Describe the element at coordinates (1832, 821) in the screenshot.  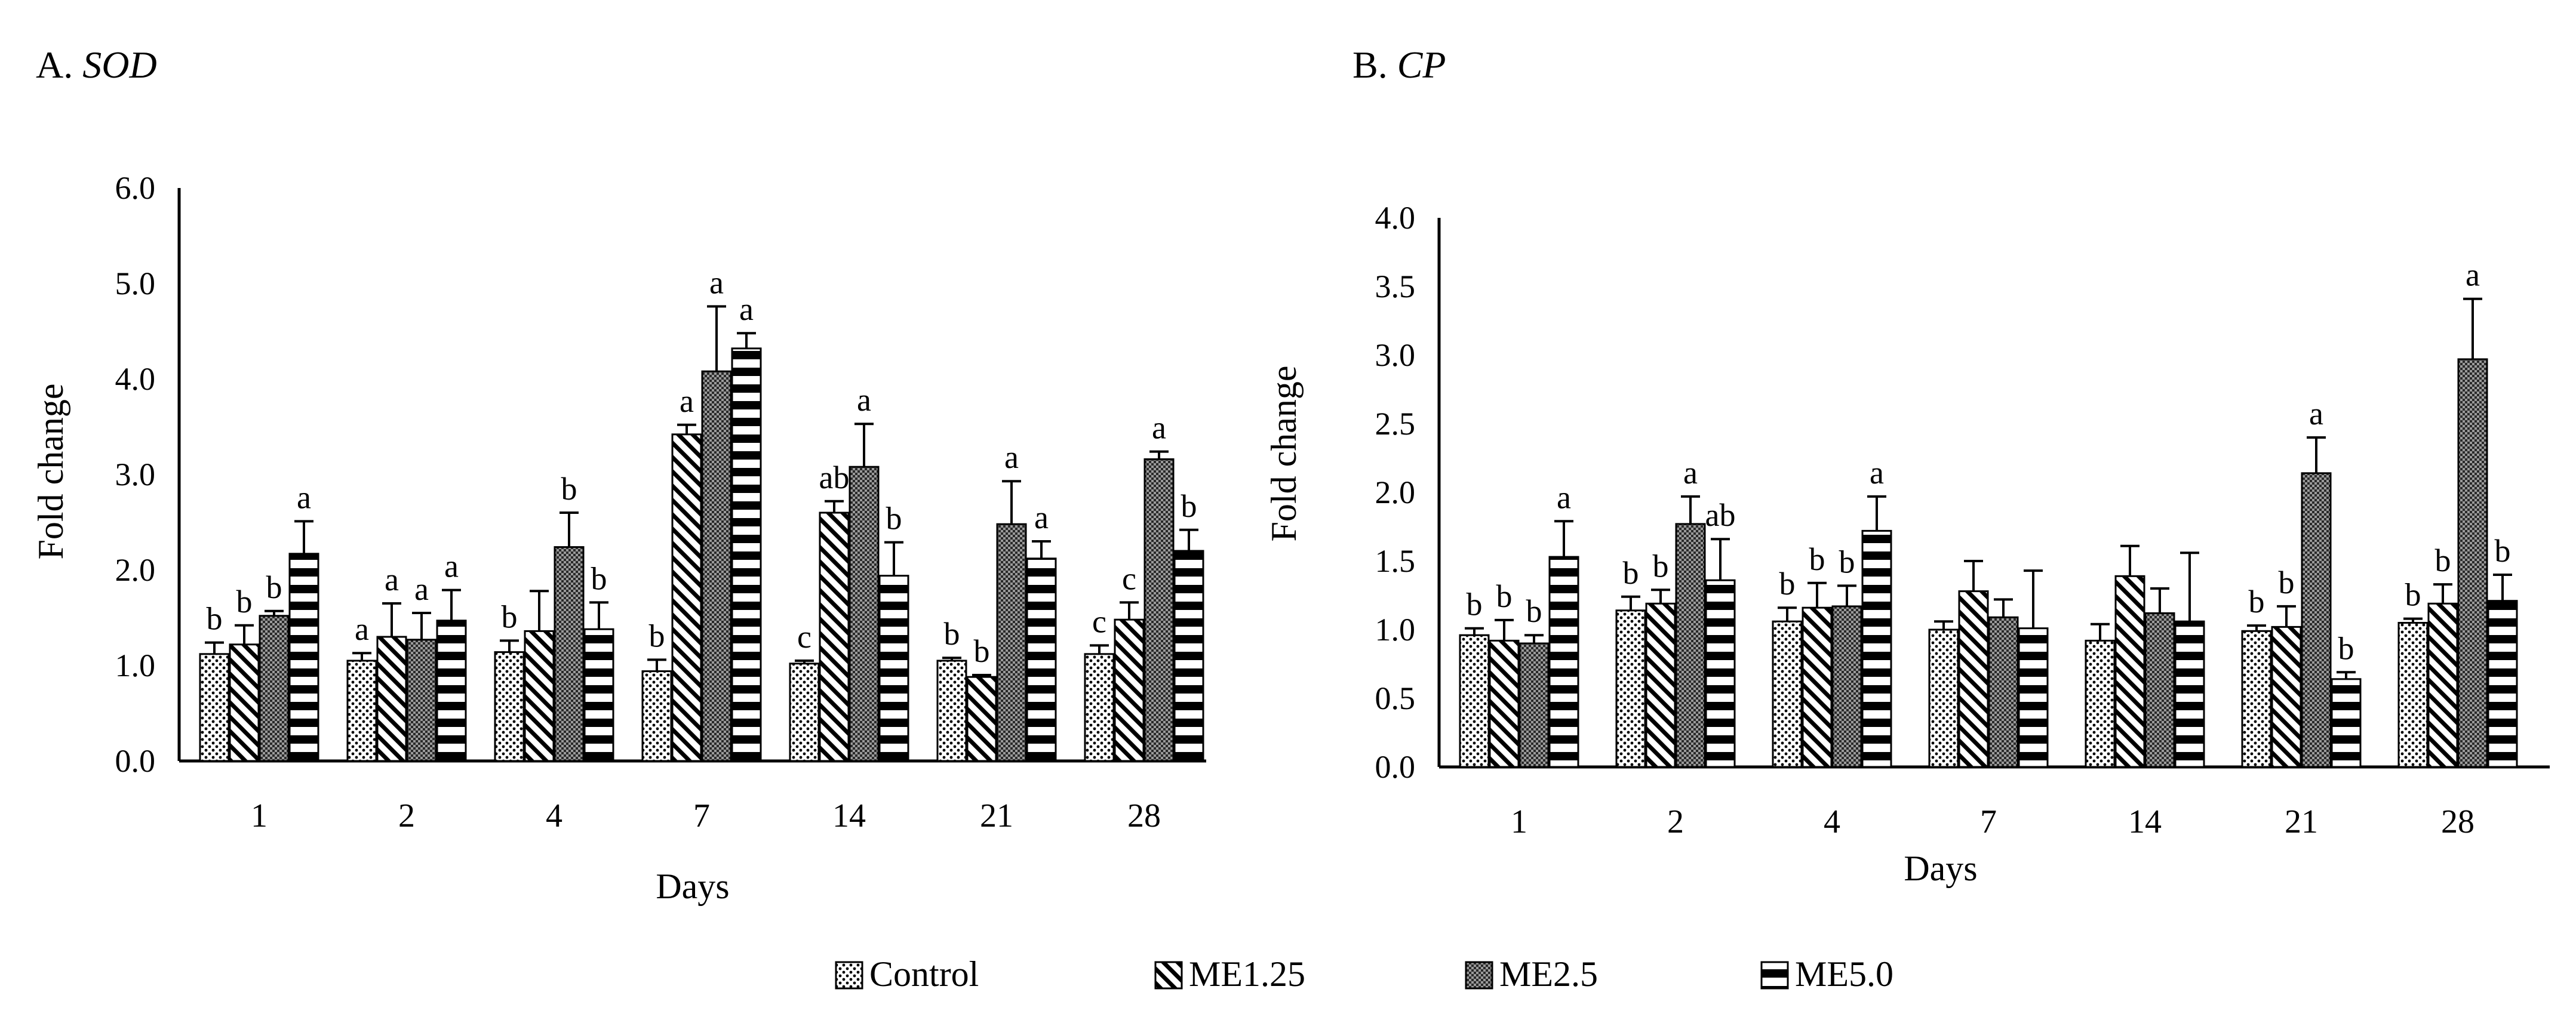
I see `x-tick-label-b: 4` at that location.